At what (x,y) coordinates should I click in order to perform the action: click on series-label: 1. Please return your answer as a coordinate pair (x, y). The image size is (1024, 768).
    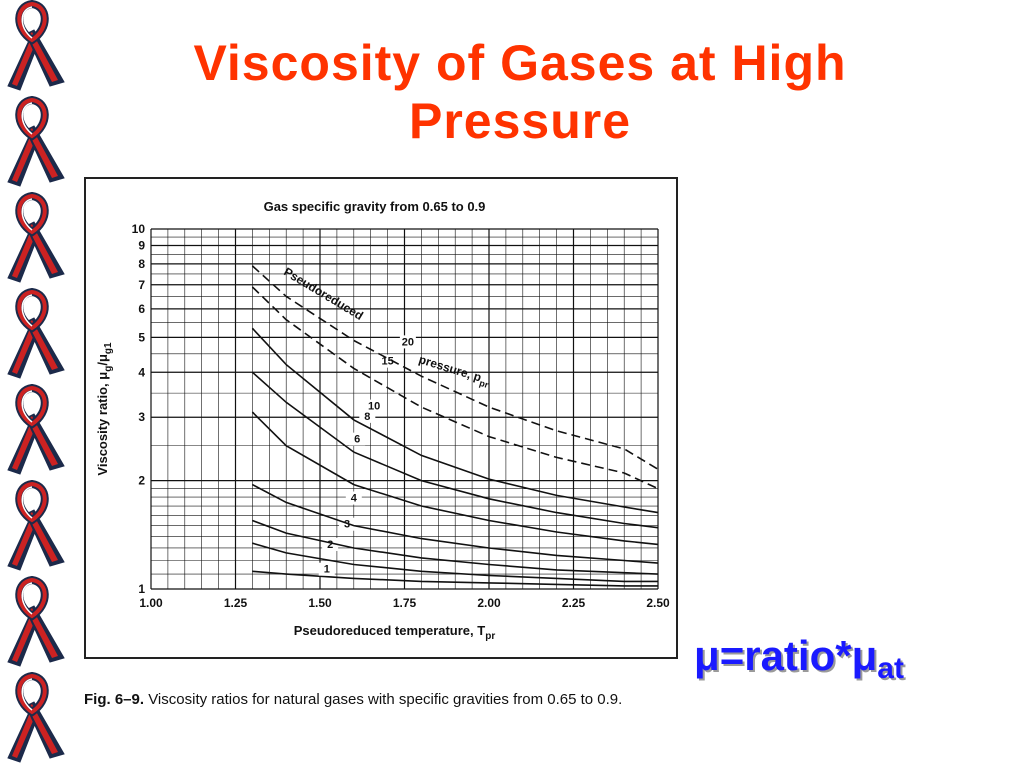
    Looking at the image, I should click on (327, 570).